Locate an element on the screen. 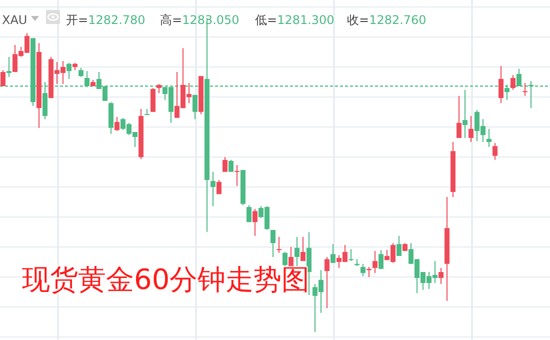 The width and height of the screenshot is (550, 340). annotation: XAU is located at coordinates (15, 20).